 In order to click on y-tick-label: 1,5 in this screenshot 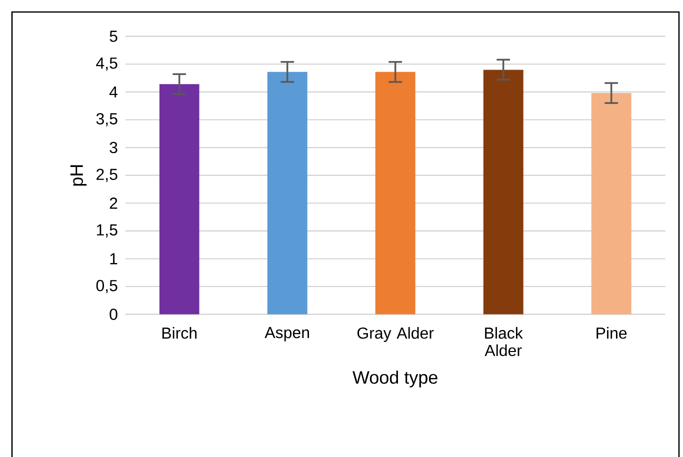, I will do `click(107, 231)`.